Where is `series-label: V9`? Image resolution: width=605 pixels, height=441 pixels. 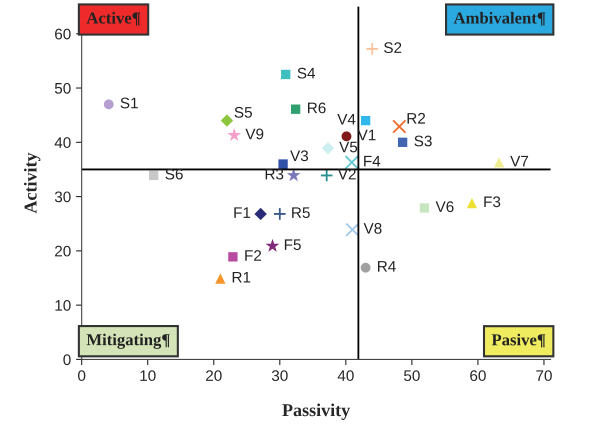 series-label: V9 is located at coordinates (254, 134).